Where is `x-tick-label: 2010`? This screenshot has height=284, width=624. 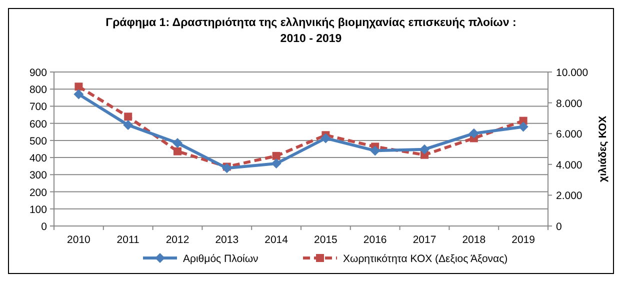 x-tick-label: 2010 is located at coordinates (79, 240).